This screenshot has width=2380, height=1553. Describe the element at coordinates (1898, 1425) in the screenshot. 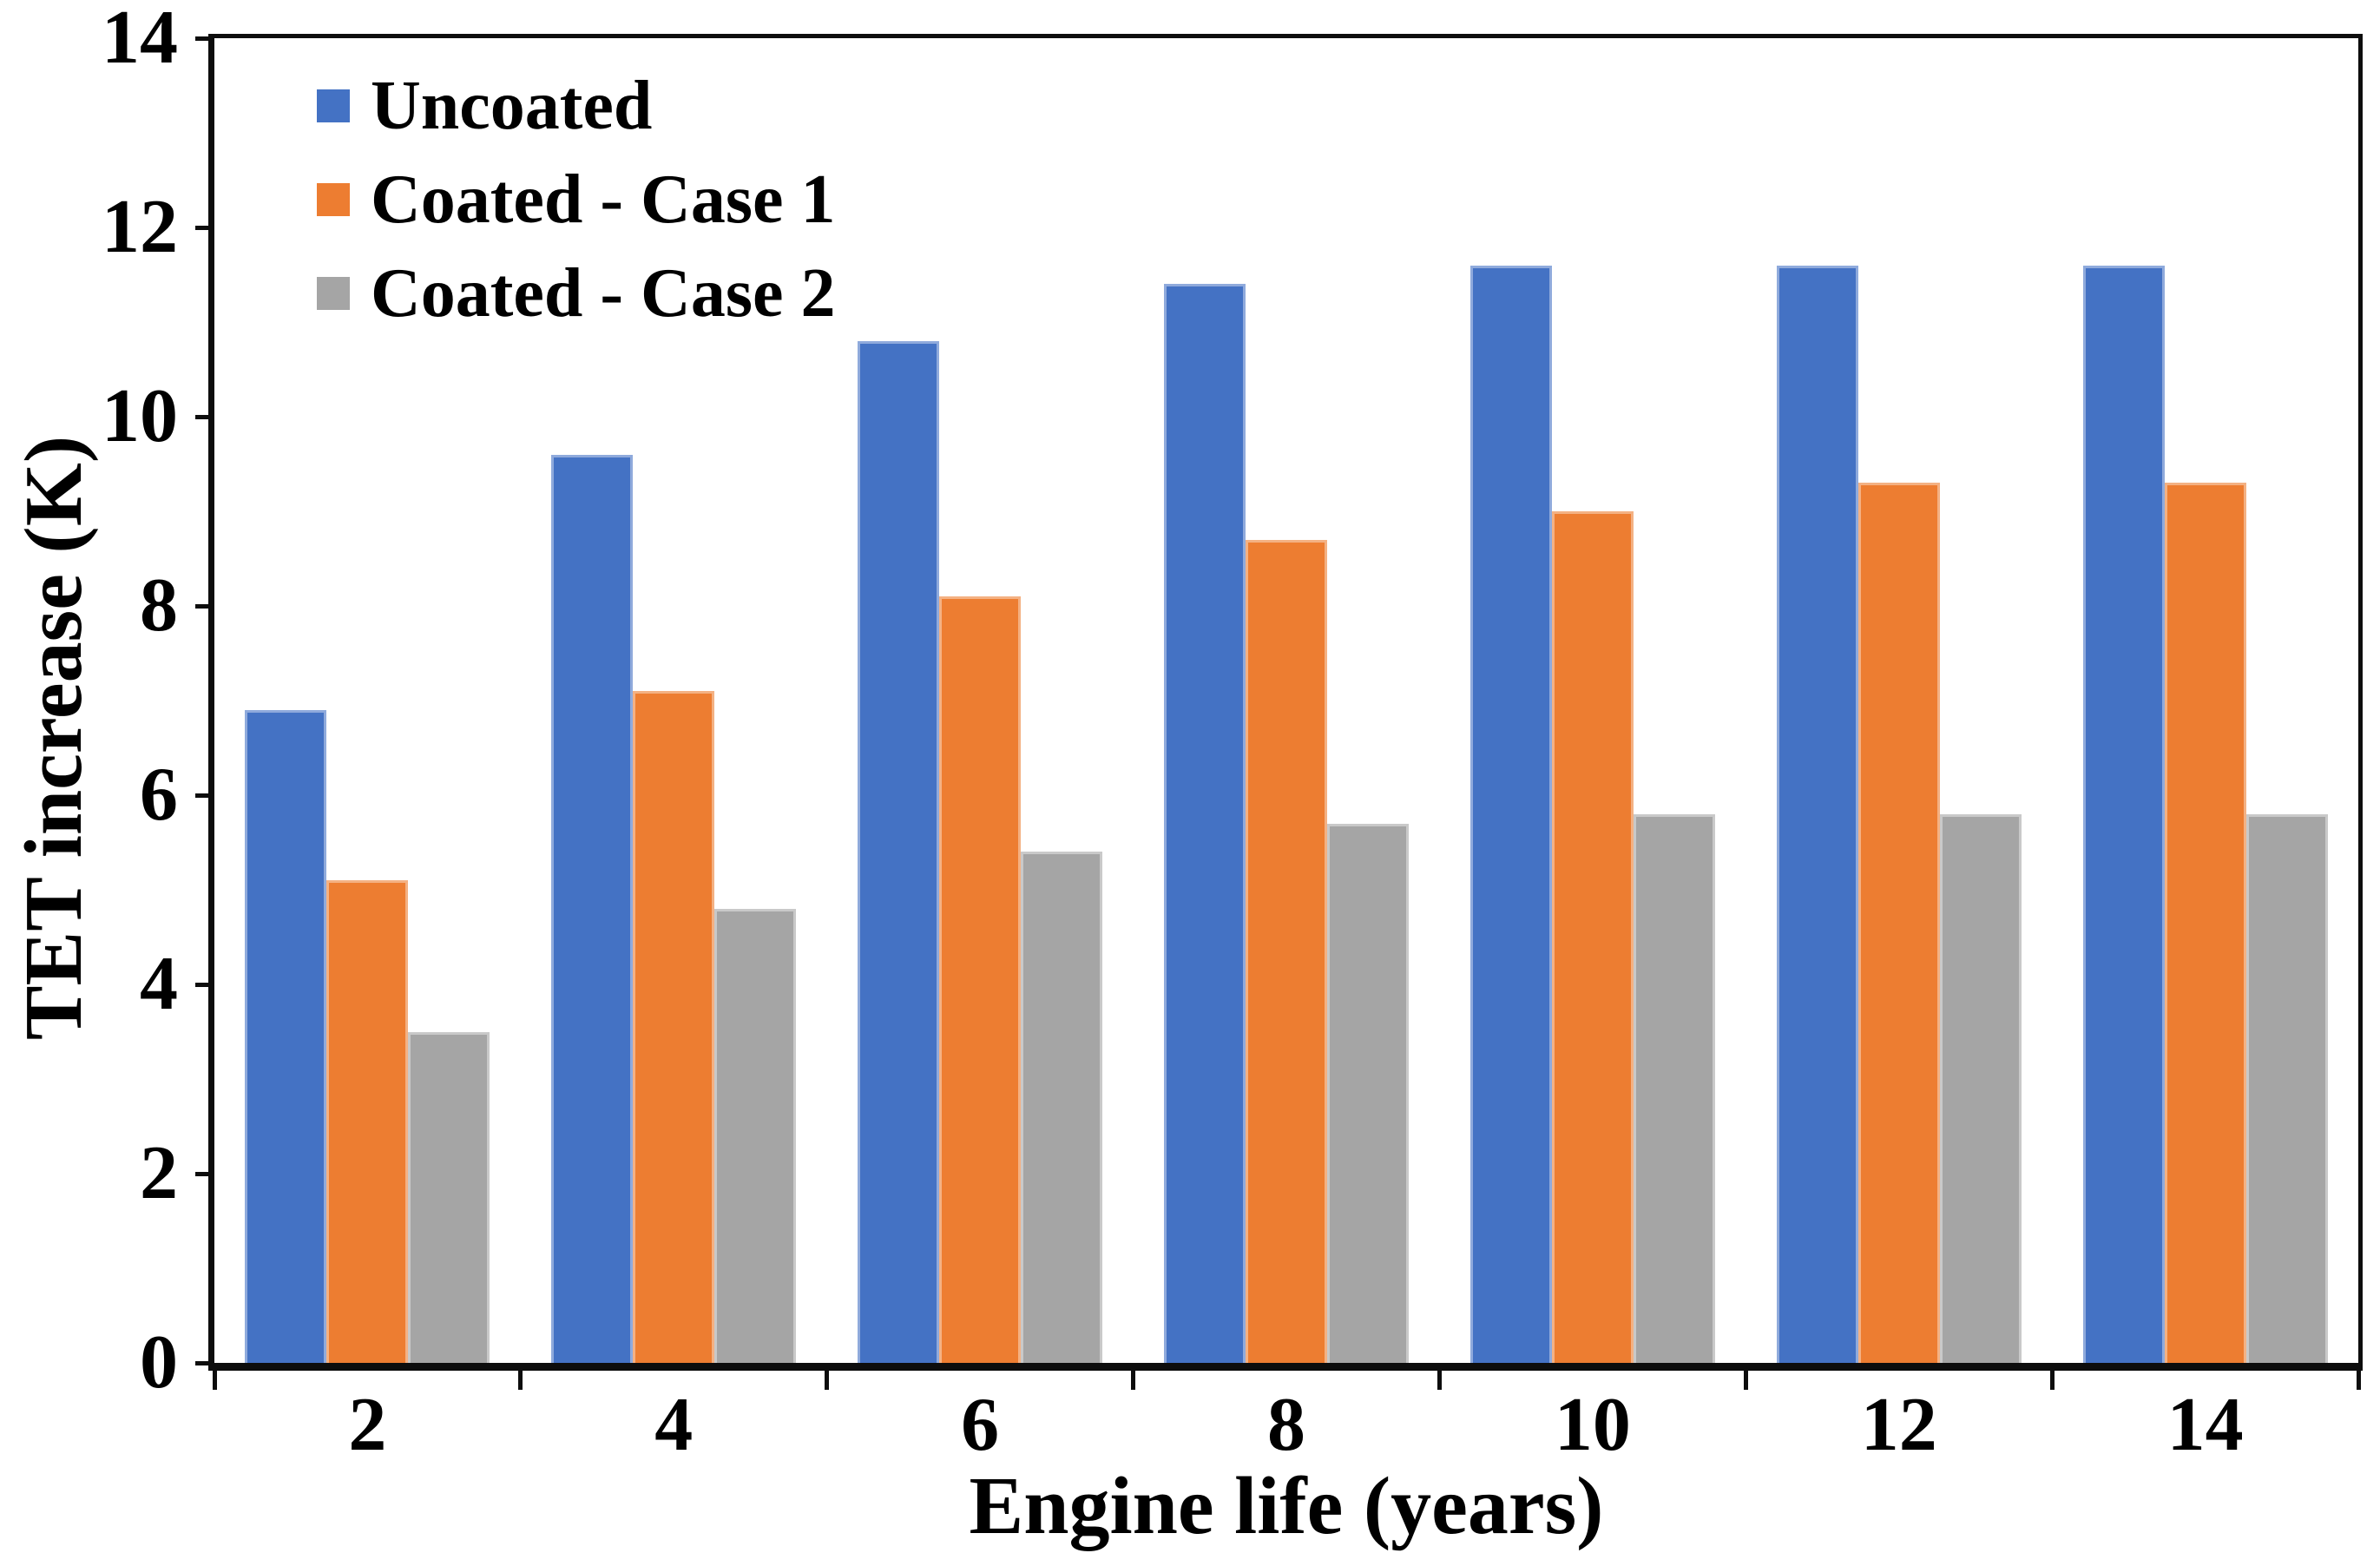

I see `x-tick-label-12: 12` at that location.